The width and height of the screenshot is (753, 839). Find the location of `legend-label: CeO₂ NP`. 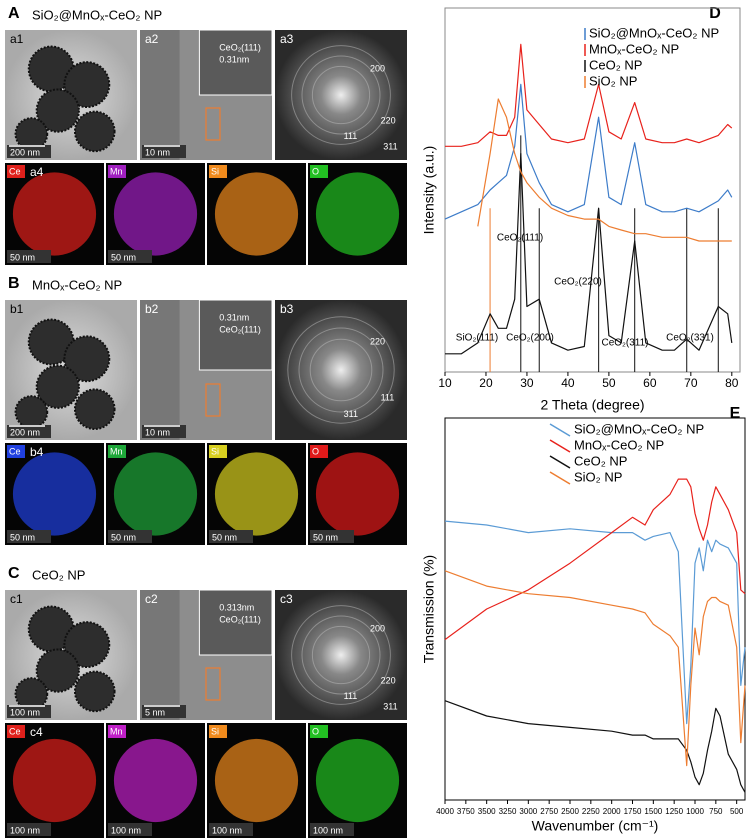

legend-label: CeO₂ NP is located at coordinates (600, 460).